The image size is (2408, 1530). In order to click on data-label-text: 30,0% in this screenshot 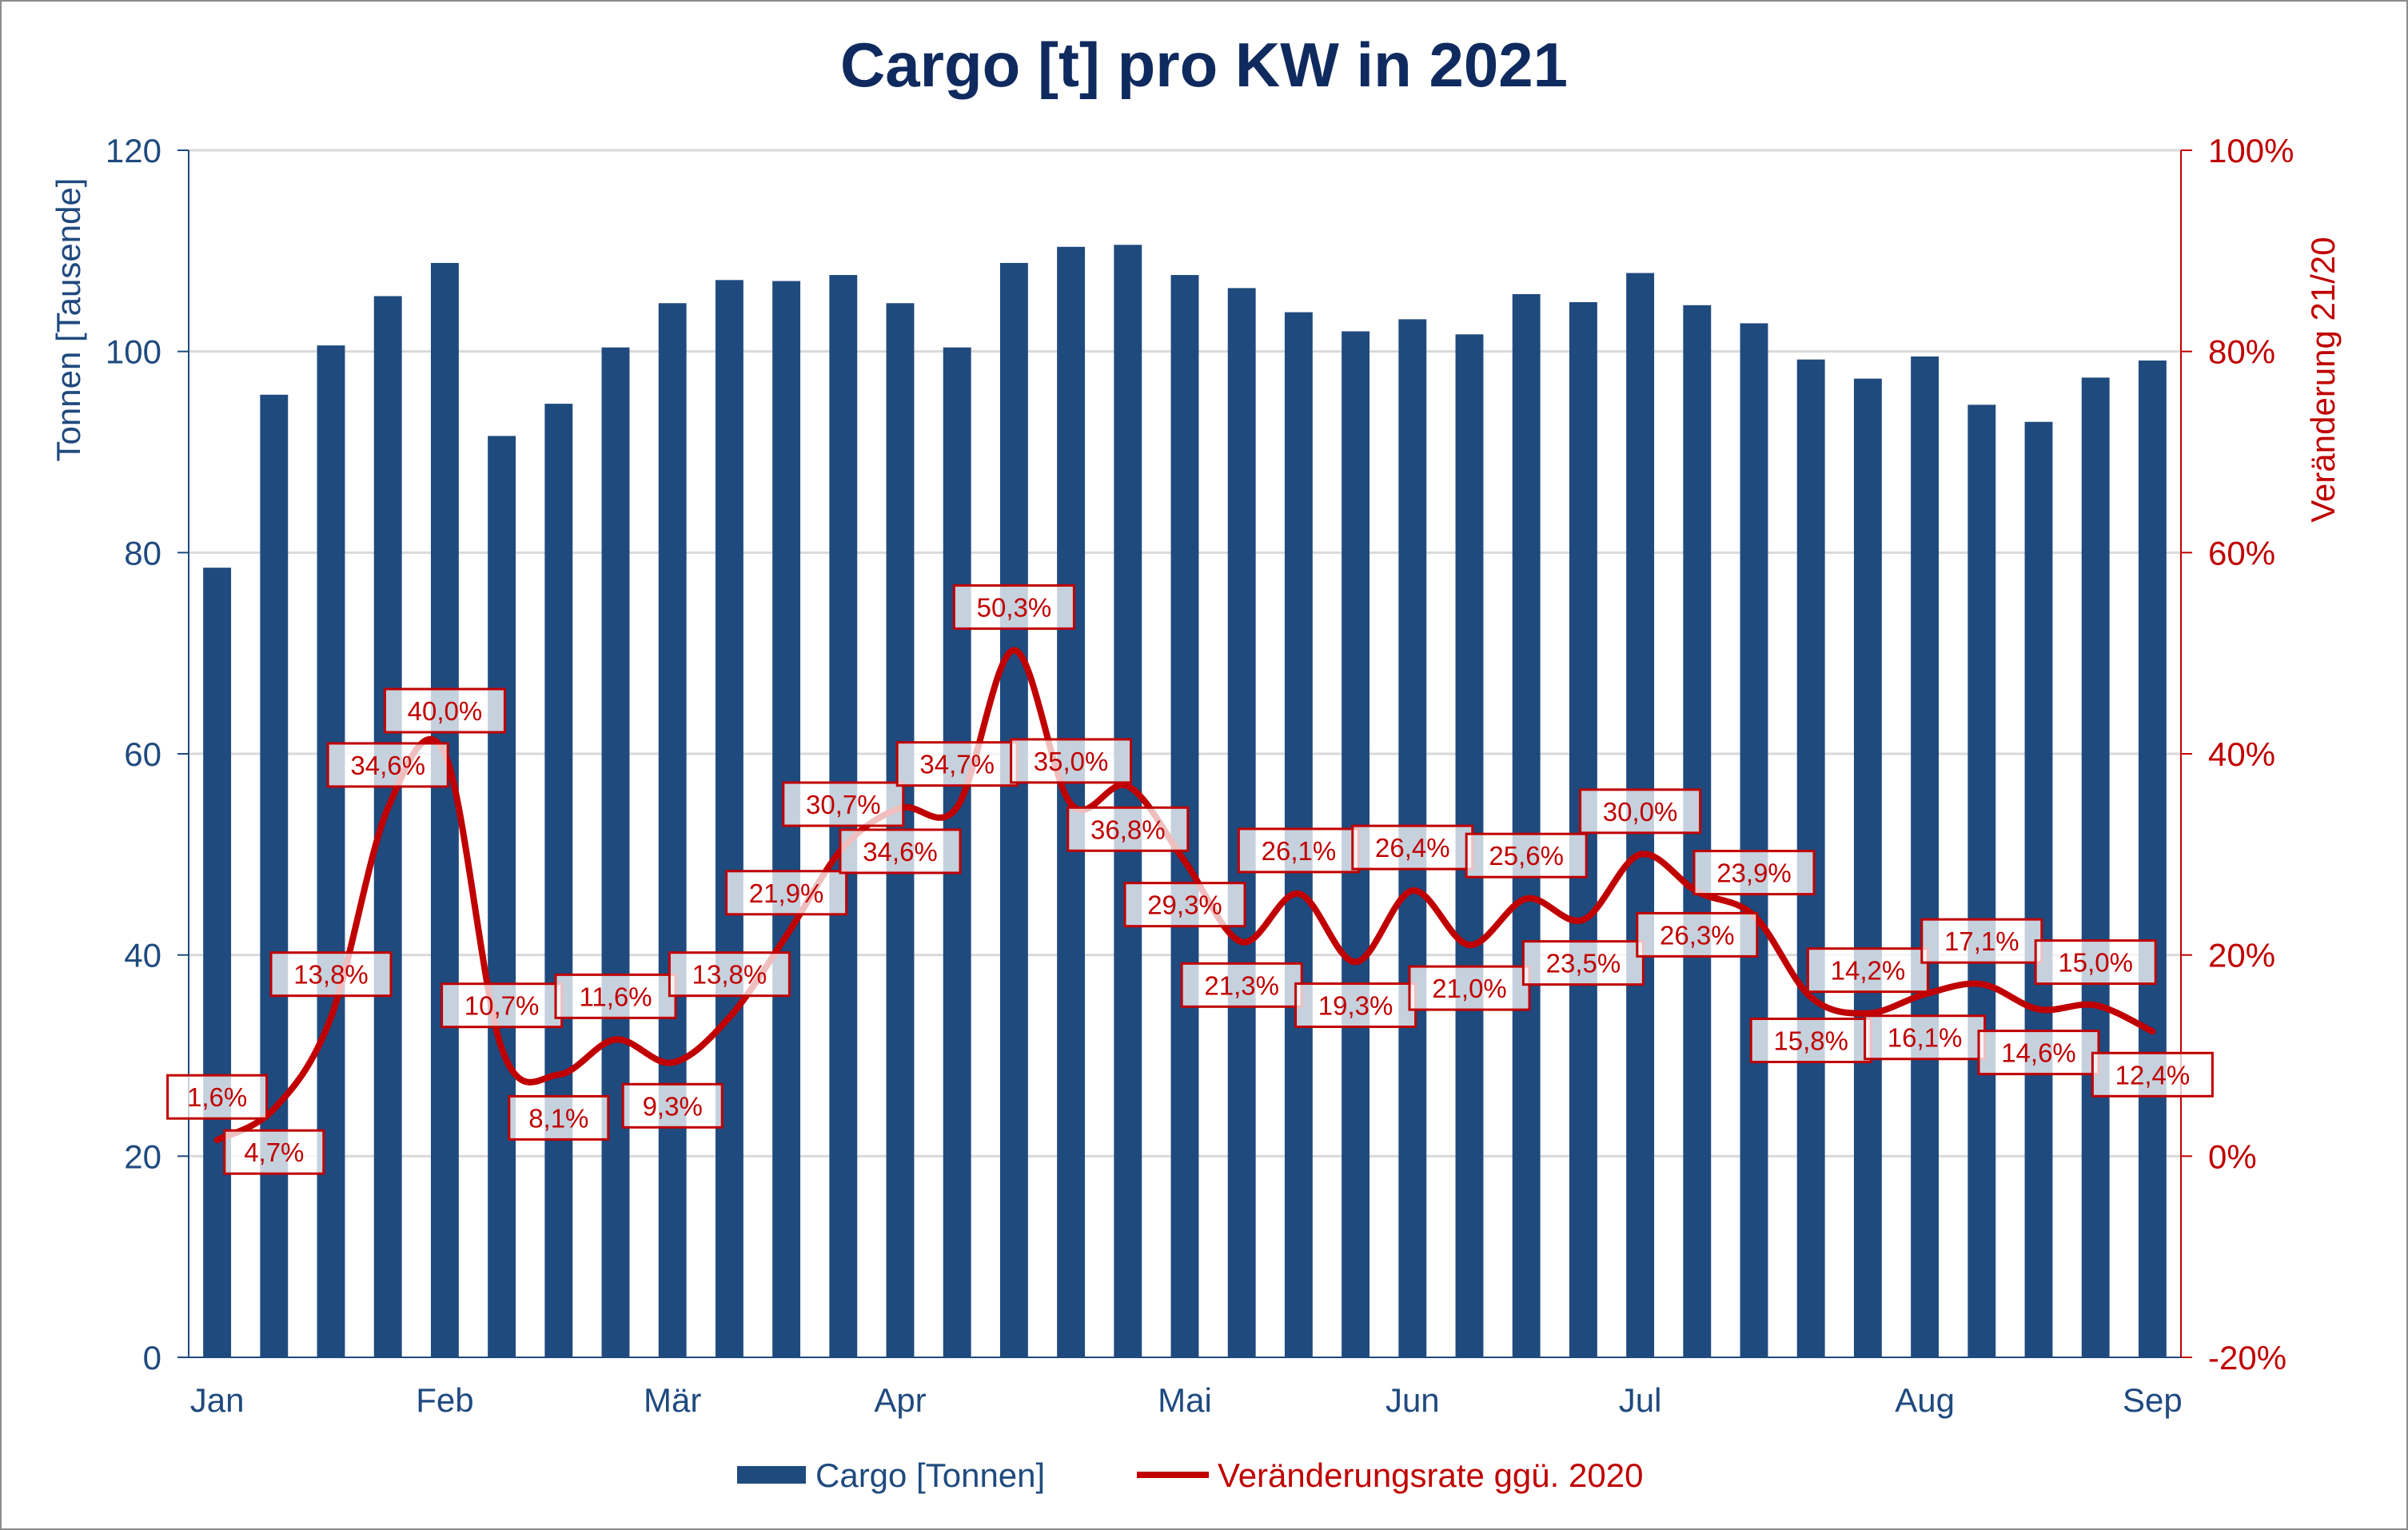, I will do `click(1640, 812)`.